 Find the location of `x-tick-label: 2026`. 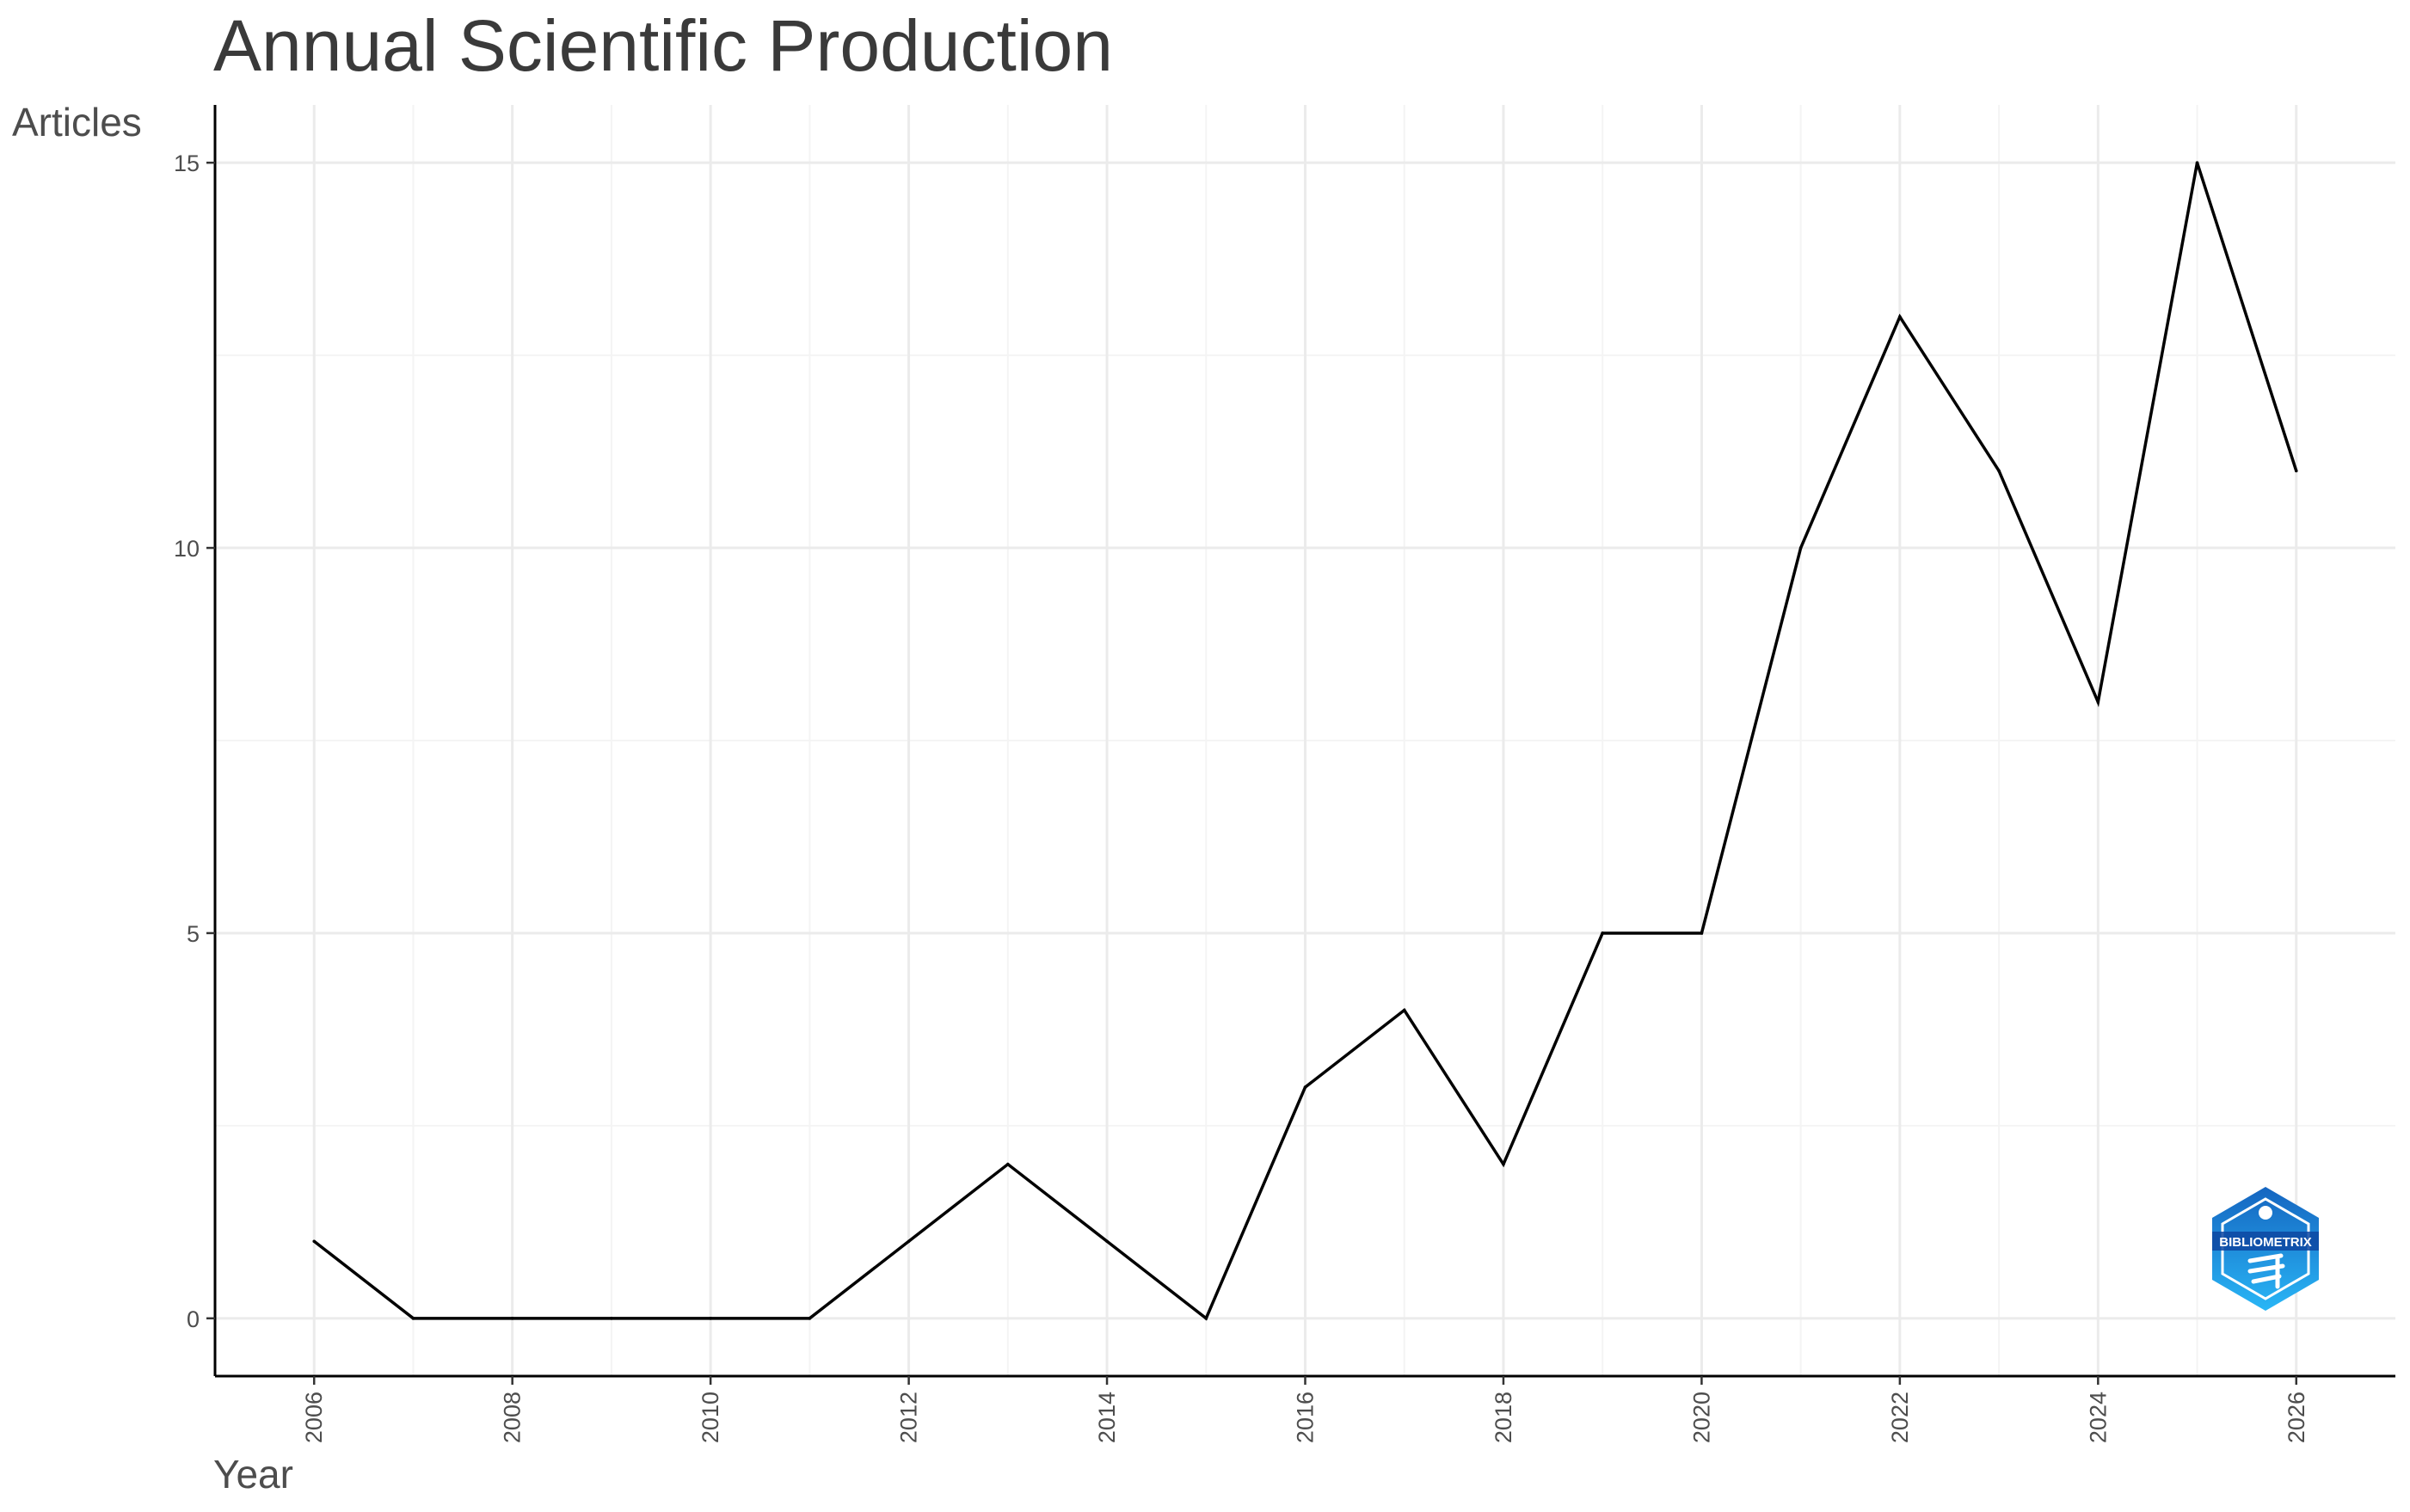

x-tick-label: 2026 is located at coordinates (2296, 1418).